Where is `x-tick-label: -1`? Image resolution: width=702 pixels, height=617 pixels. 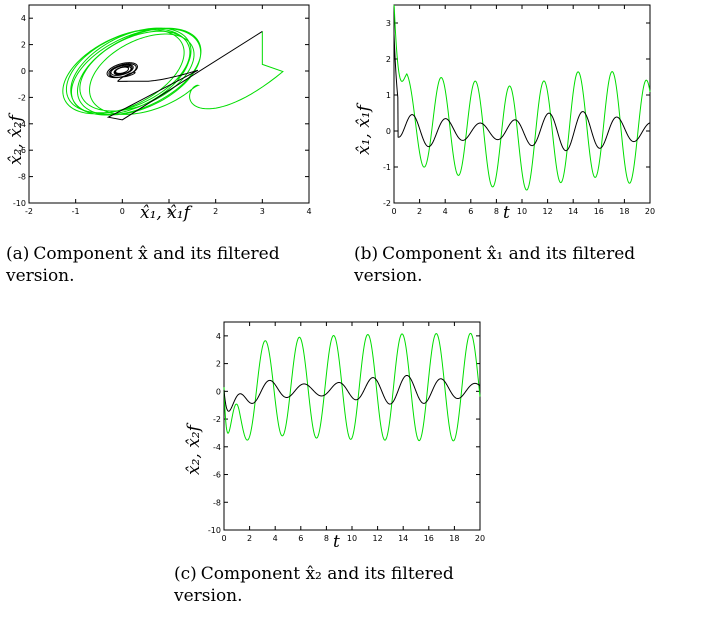 x-tick-label: -1 is located at coordinates (76, 211).